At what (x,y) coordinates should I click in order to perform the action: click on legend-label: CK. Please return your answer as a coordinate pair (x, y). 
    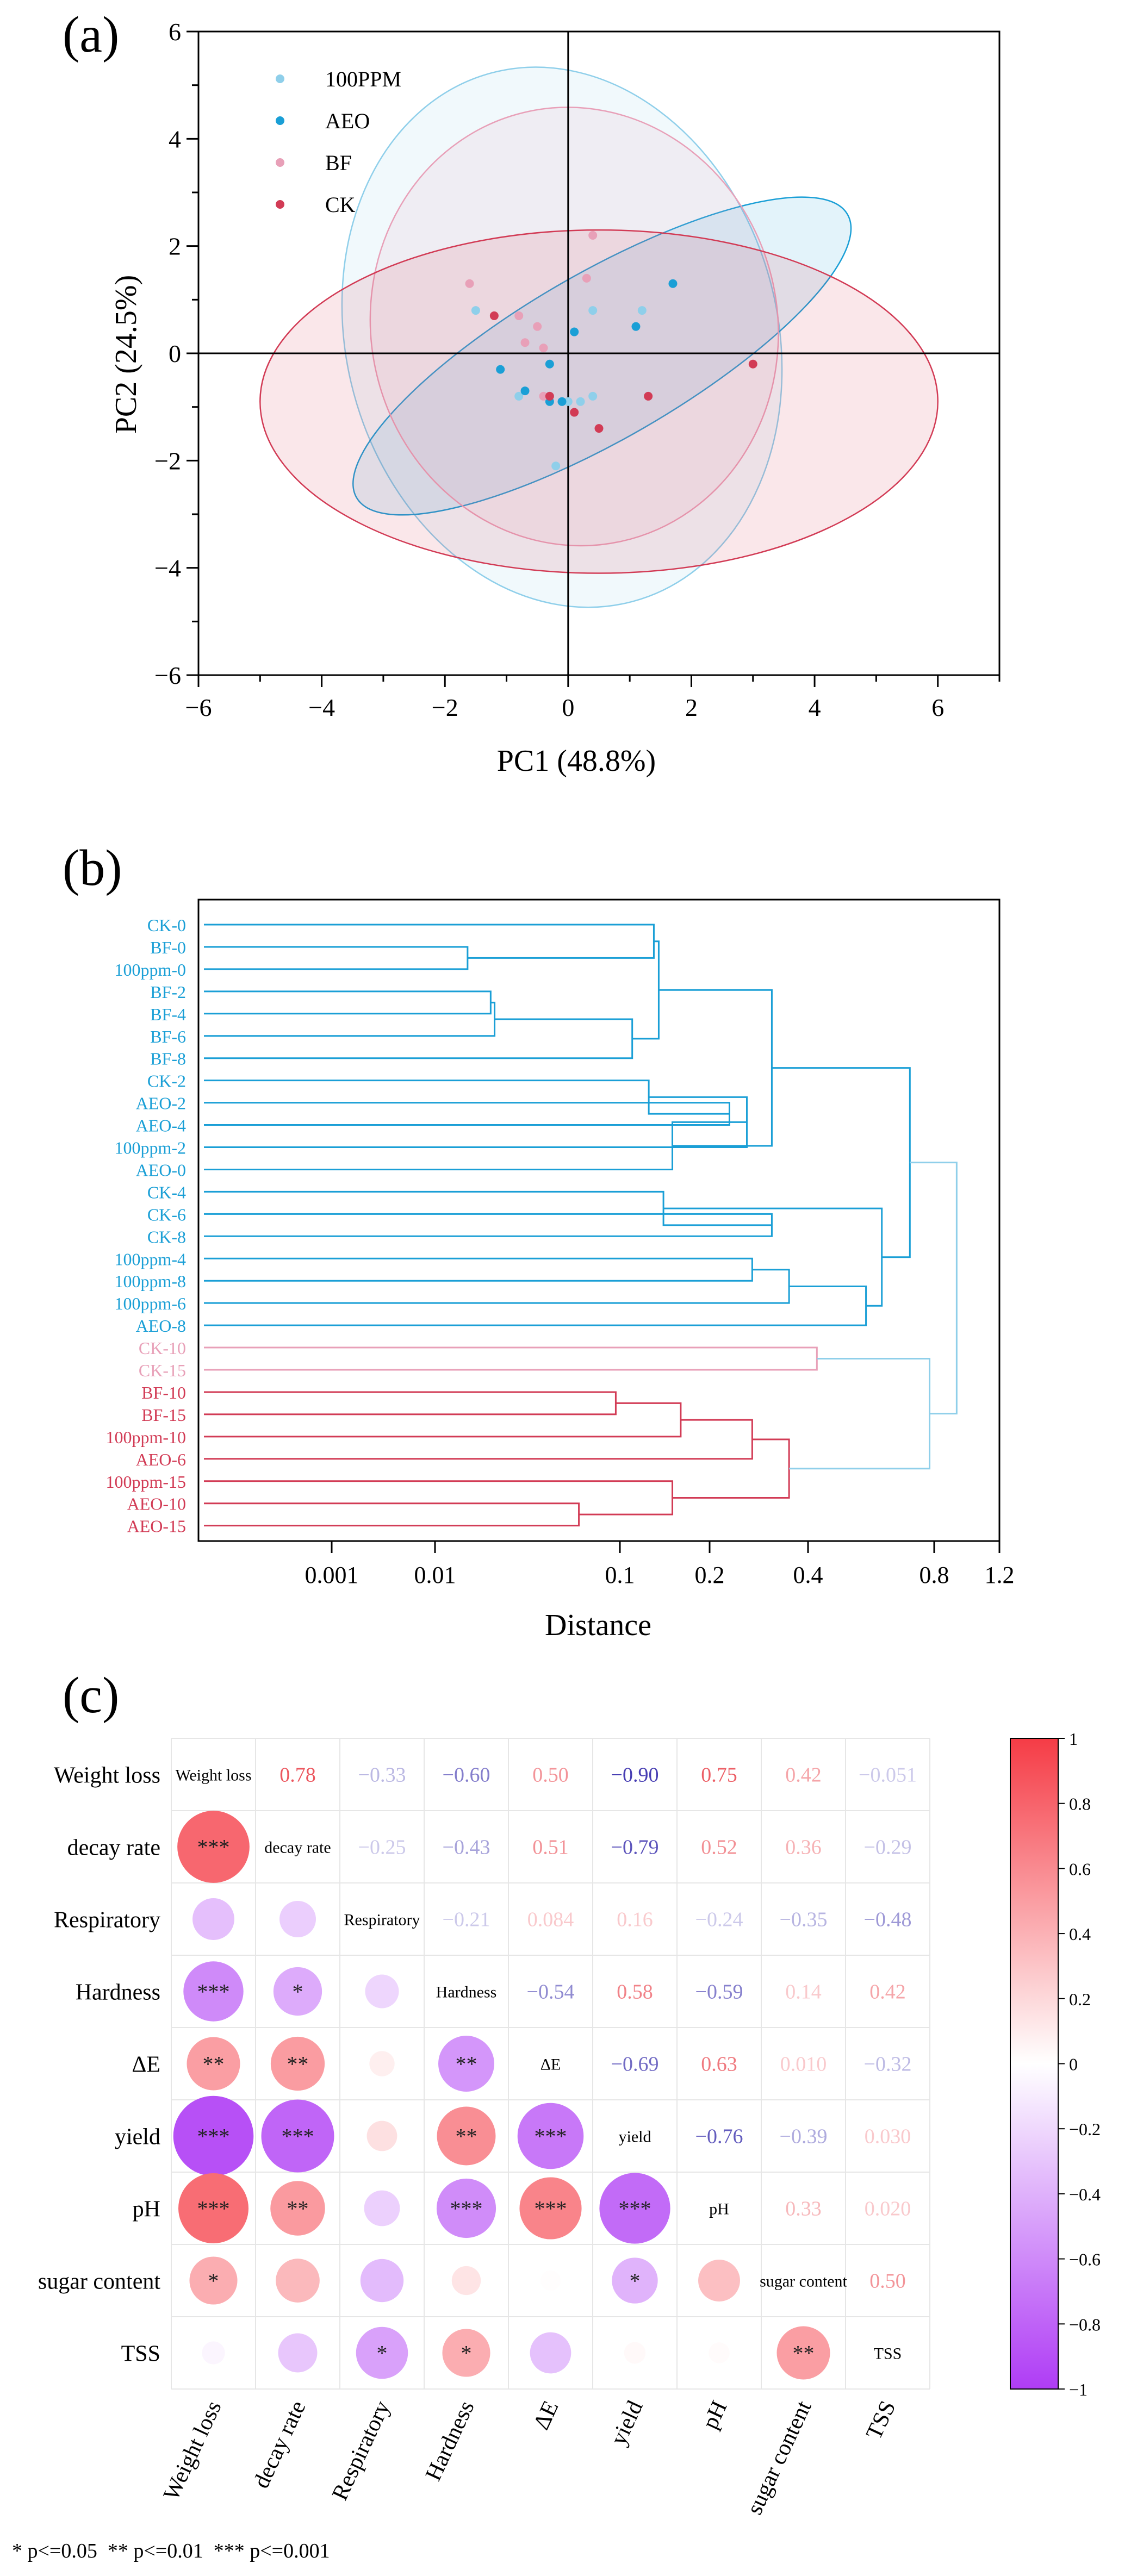
    Looking at the image, I should click on (340, 205).